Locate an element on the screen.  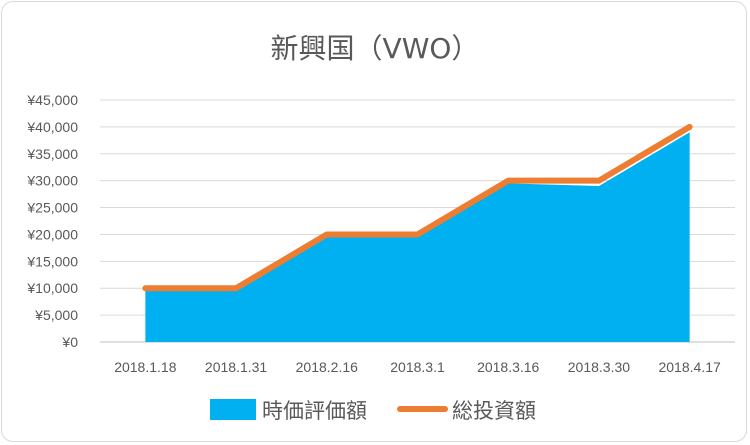
x-tick-label: 2018.3.1 is located at coordinates (417, 367).